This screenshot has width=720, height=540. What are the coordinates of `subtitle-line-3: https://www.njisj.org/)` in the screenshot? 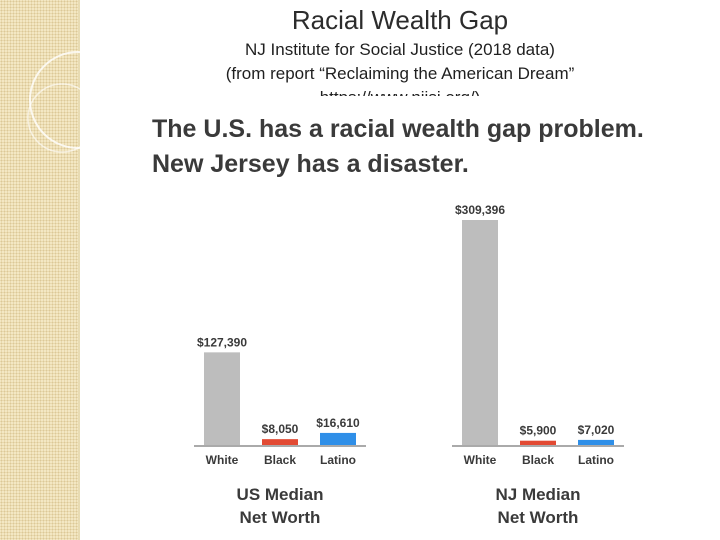 It's located at (400, 91).